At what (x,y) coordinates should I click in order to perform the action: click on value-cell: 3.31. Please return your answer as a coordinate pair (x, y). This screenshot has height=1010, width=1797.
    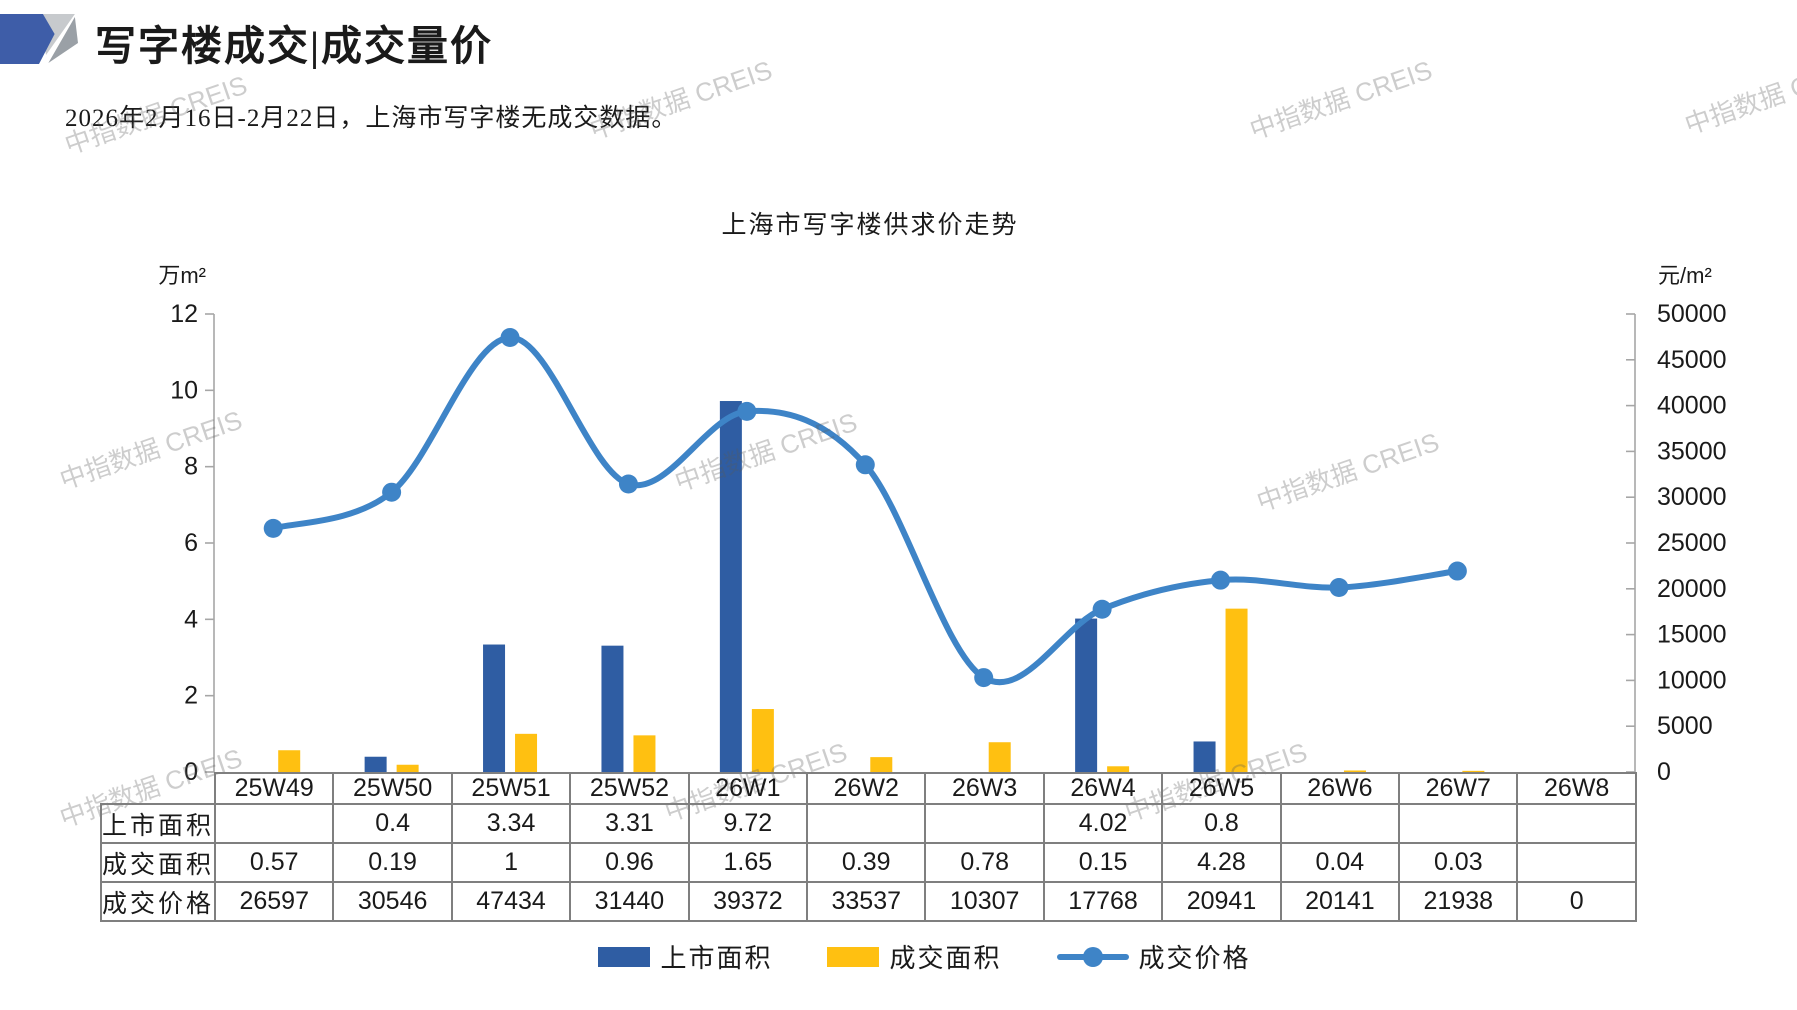
    Looking at the image, I should click on (629, 823).